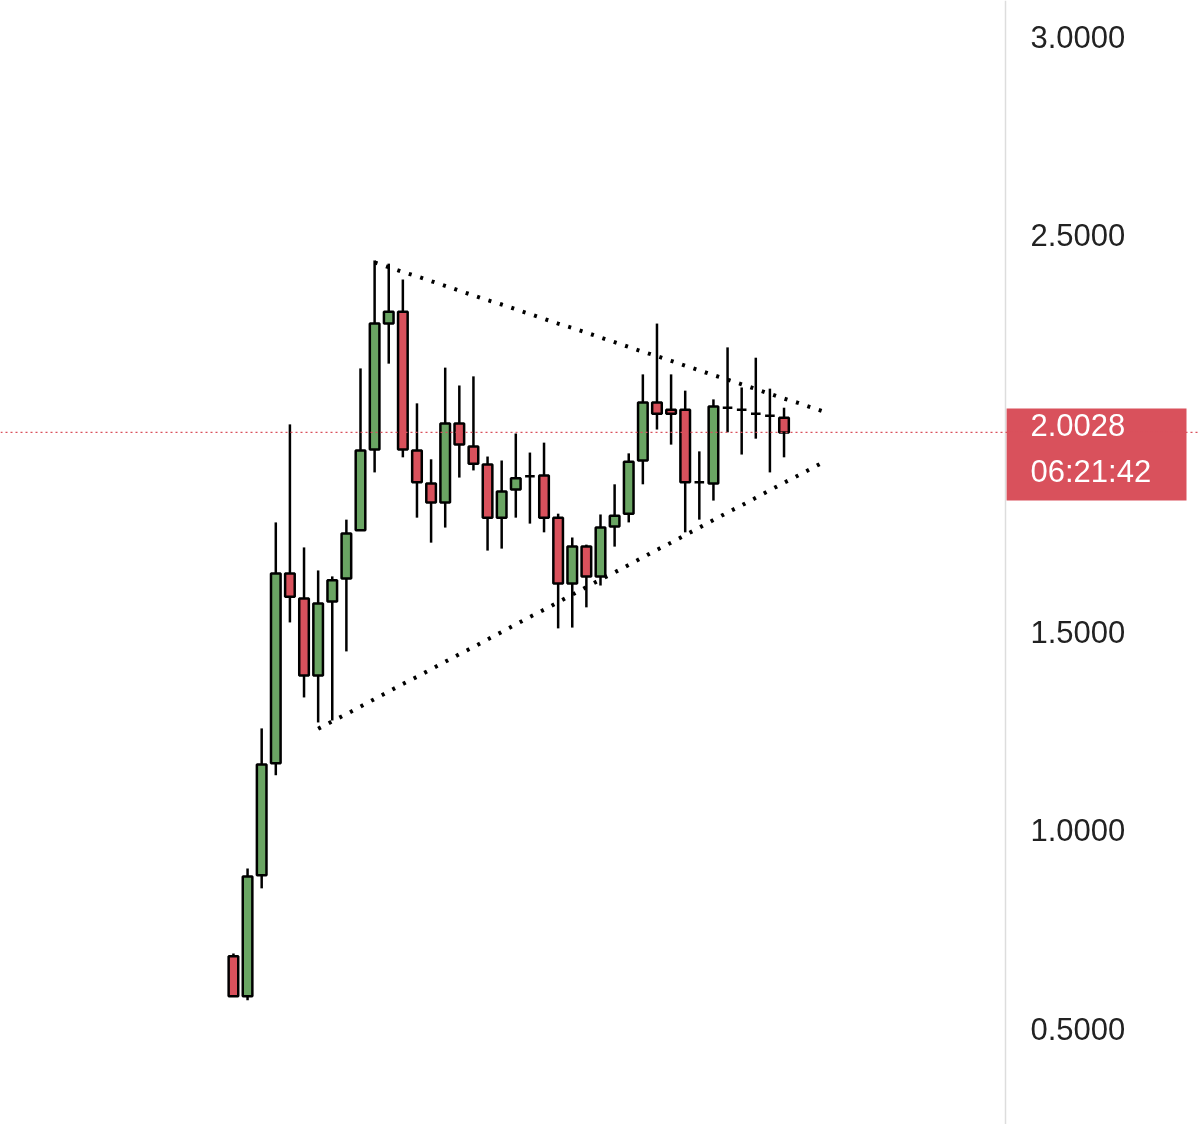 This screenshot has width=1200, height=1124. I want to click on y-tick-label: 2.5000, so click(1078, 236).